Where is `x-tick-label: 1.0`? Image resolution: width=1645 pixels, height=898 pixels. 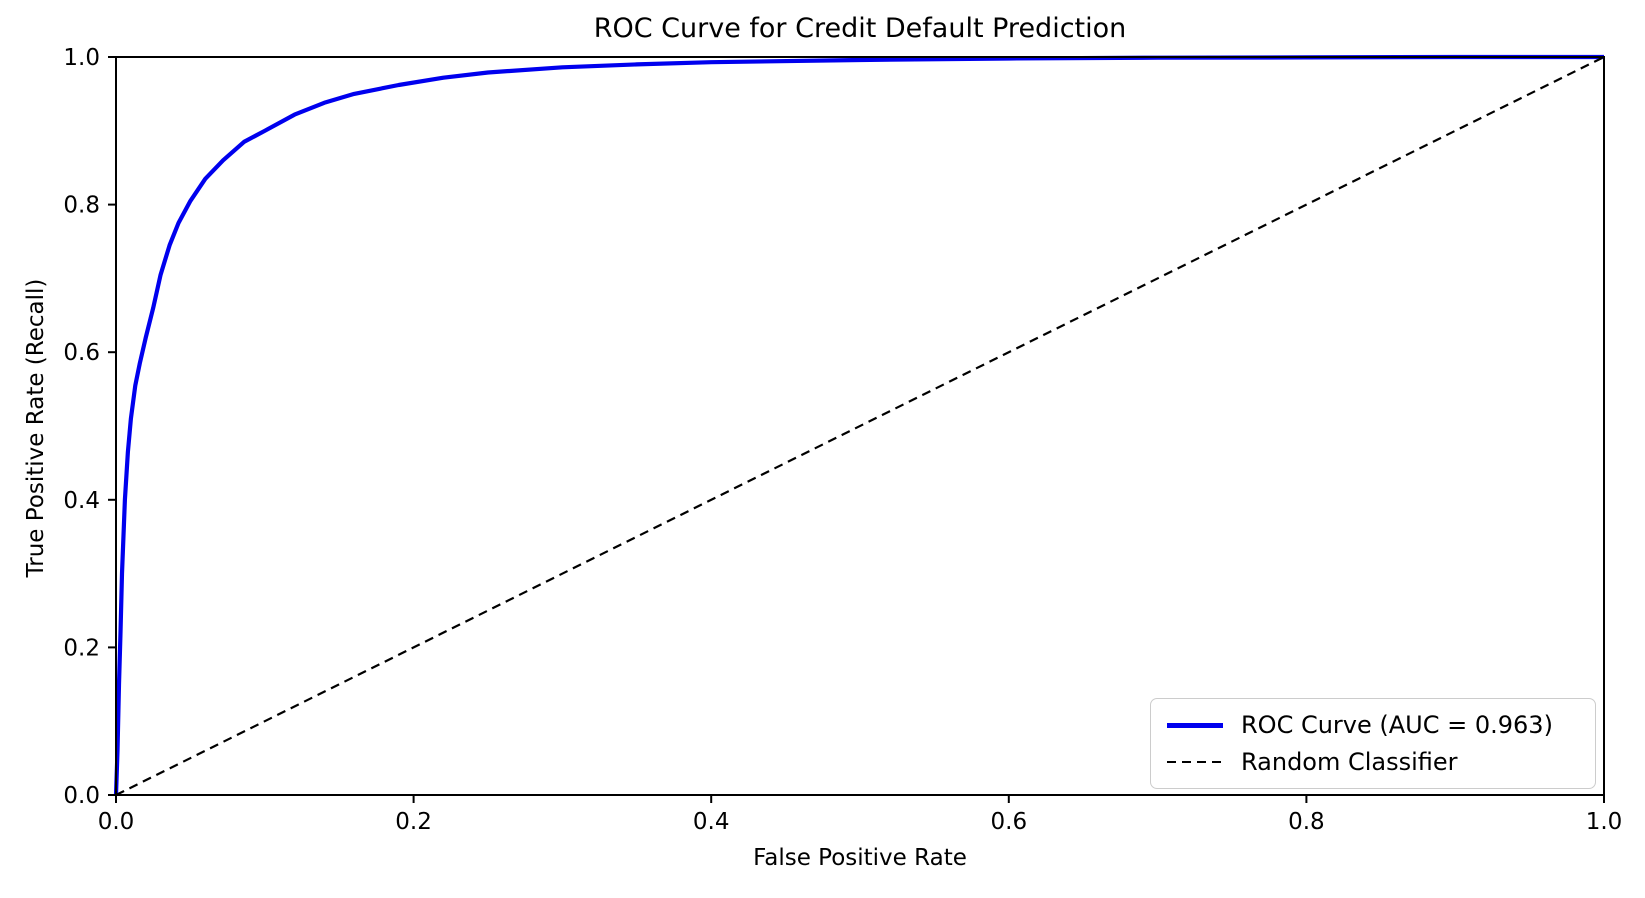 x-tick-label: 1.0 is located at coordinates (1604, 822).